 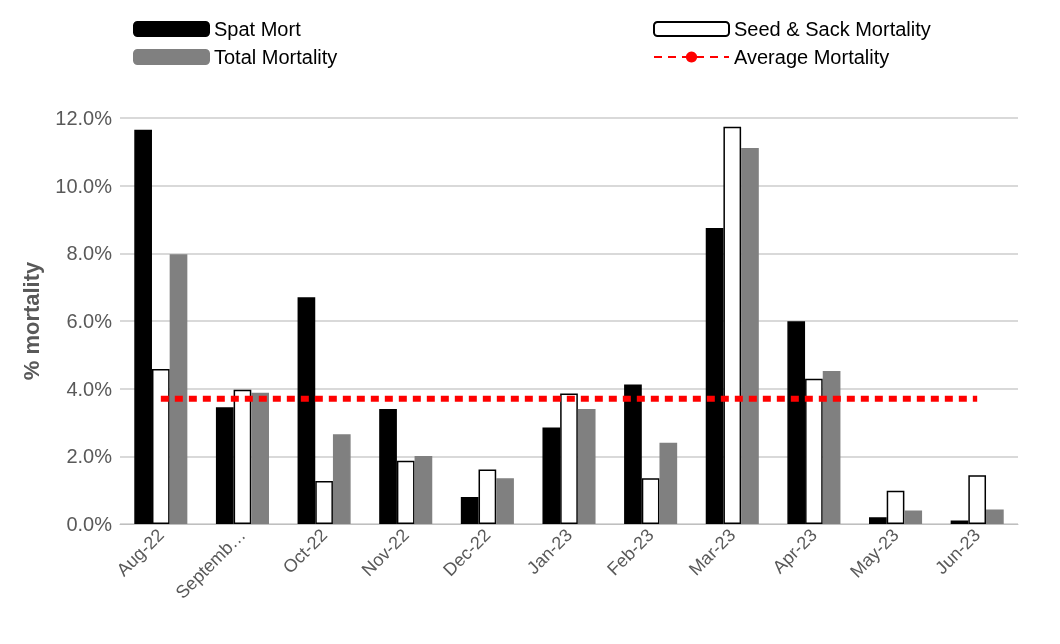 What do you see at coordinates (276, 57) in the screenshot?
I see `legend-label: Total Mortality` at bounding box center [276, 57].